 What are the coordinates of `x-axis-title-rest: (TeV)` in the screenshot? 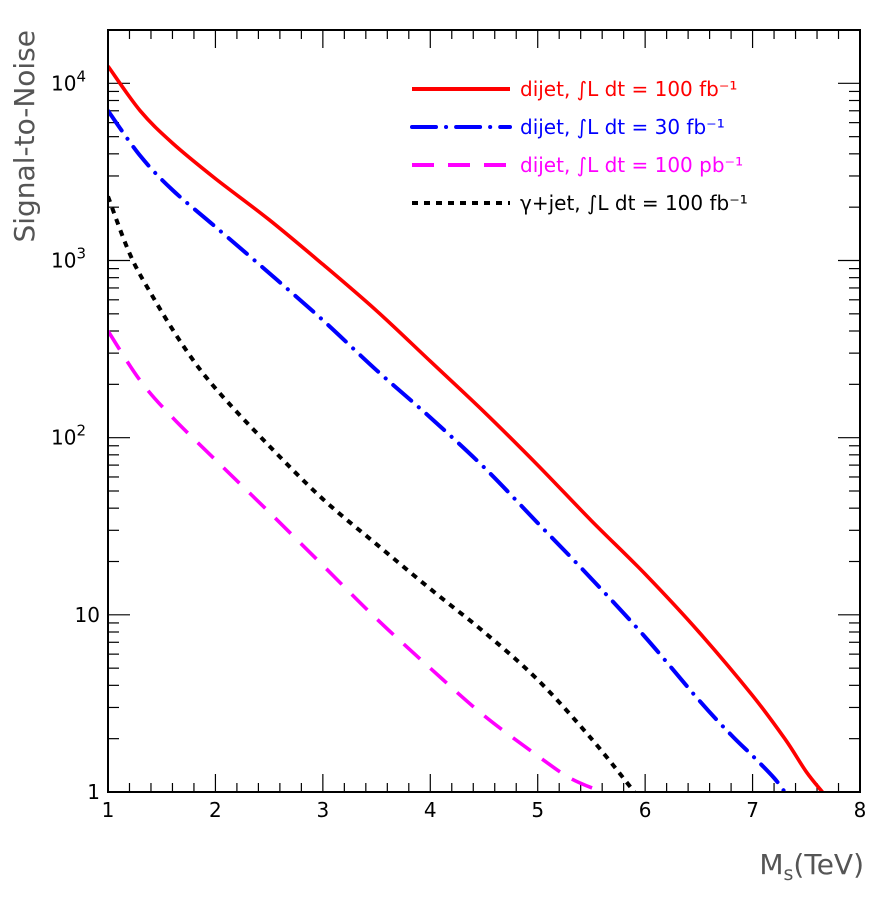 It's located at (828, 864).